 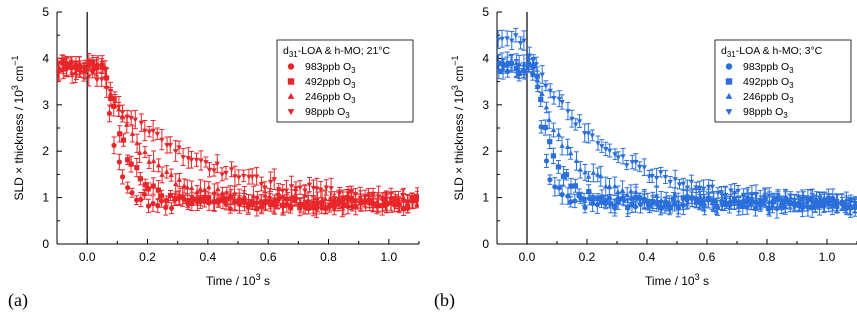 What do you see at coordinates (45, 151) in the screenshot?
I see `y-tick-label: 2` at bounding box center [45, 151].